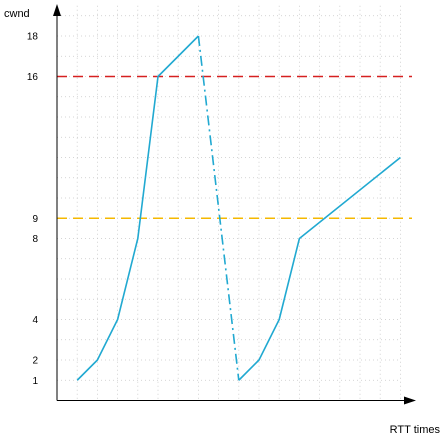 This screenshot has height=441, width=446. What do you see at coordinates (415, 430) in the screenshot?
I see `x-axis-label: RTT times` at bounding box center [415, 430].